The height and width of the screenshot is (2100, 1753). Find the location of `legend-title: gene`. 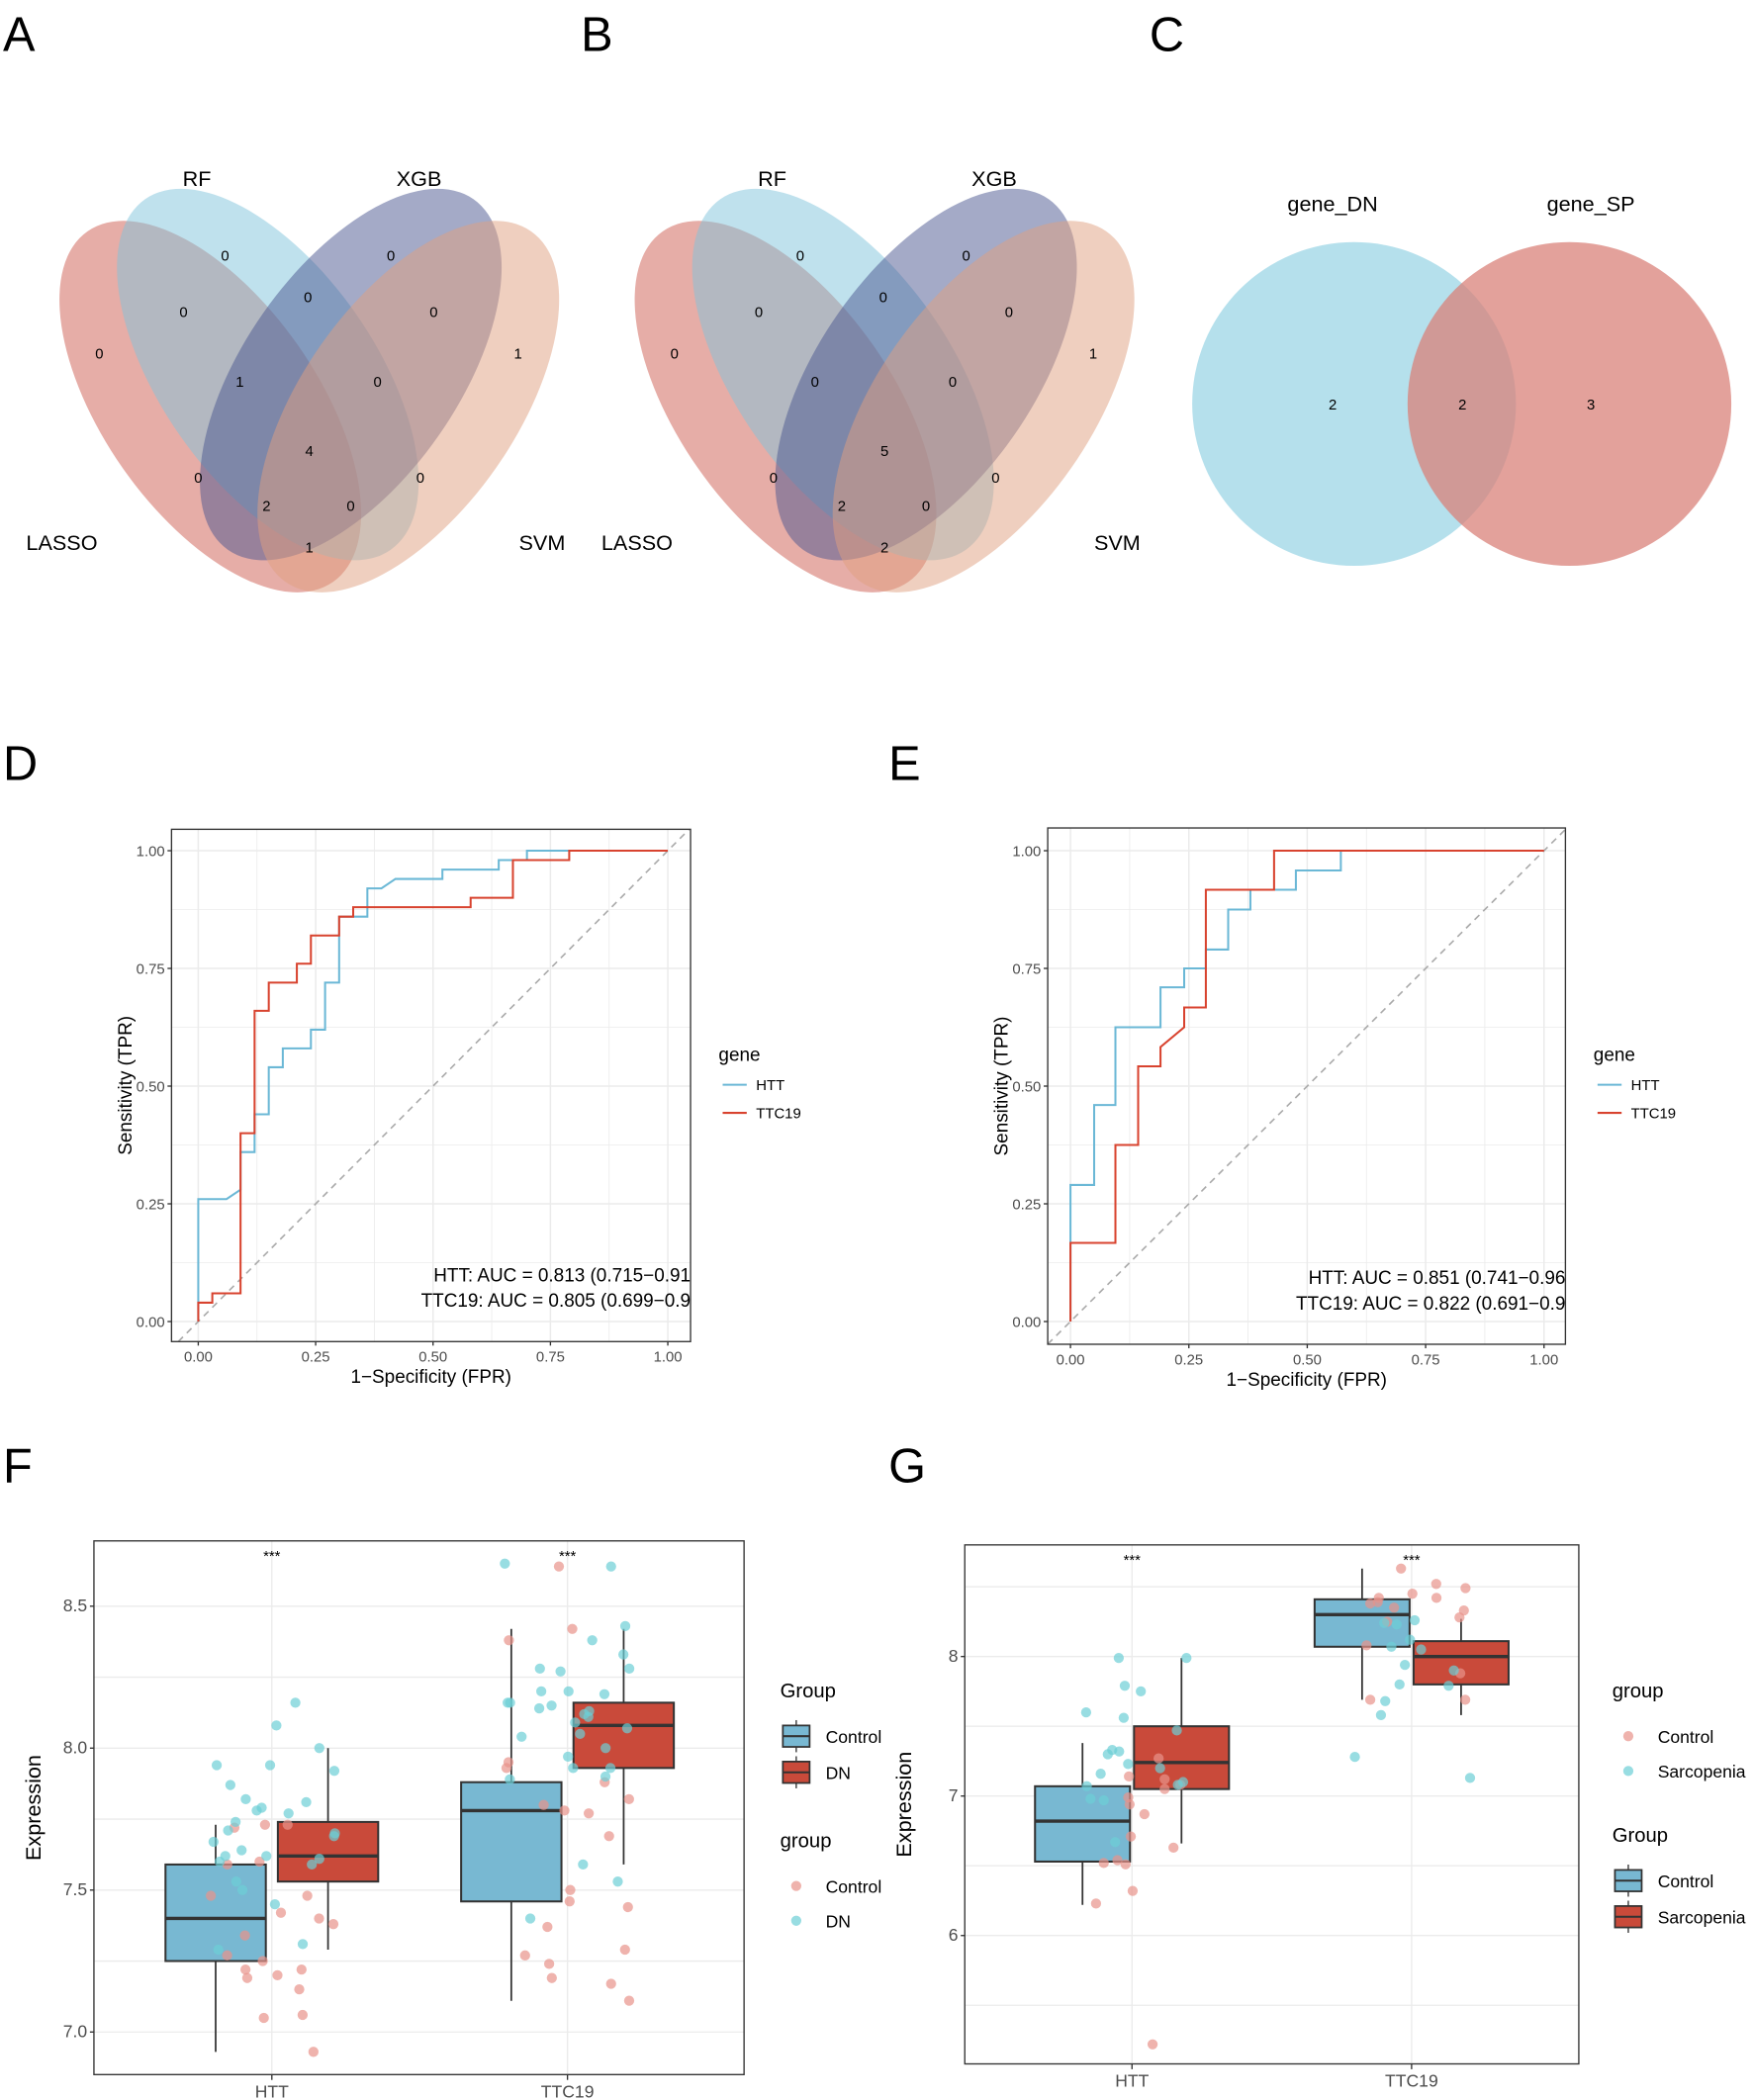

legend-title: gene is located at coordinates (739, 1055).